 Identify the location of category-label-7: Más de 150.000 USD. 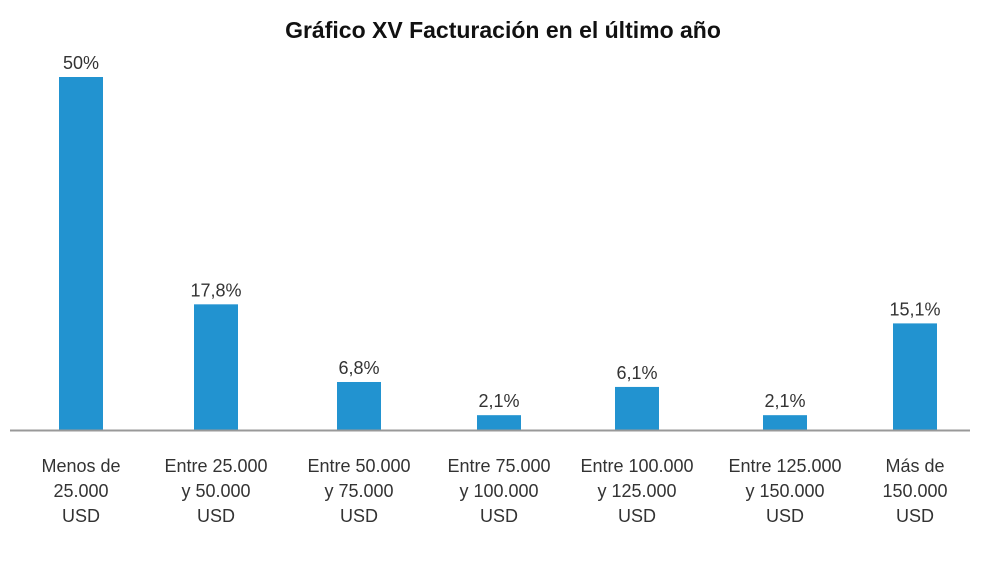
(914, 491).